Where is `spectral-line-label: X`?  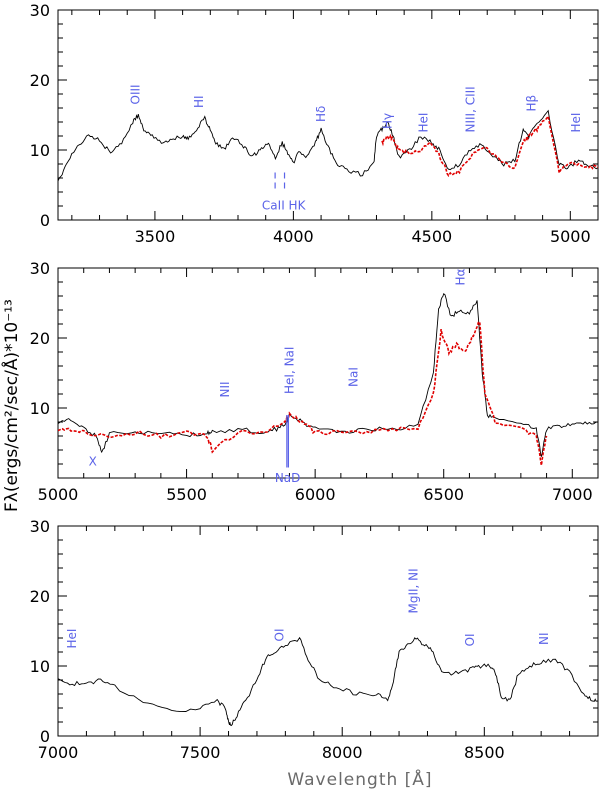 spectral-line-label: X is located at coordinates (93, 461).